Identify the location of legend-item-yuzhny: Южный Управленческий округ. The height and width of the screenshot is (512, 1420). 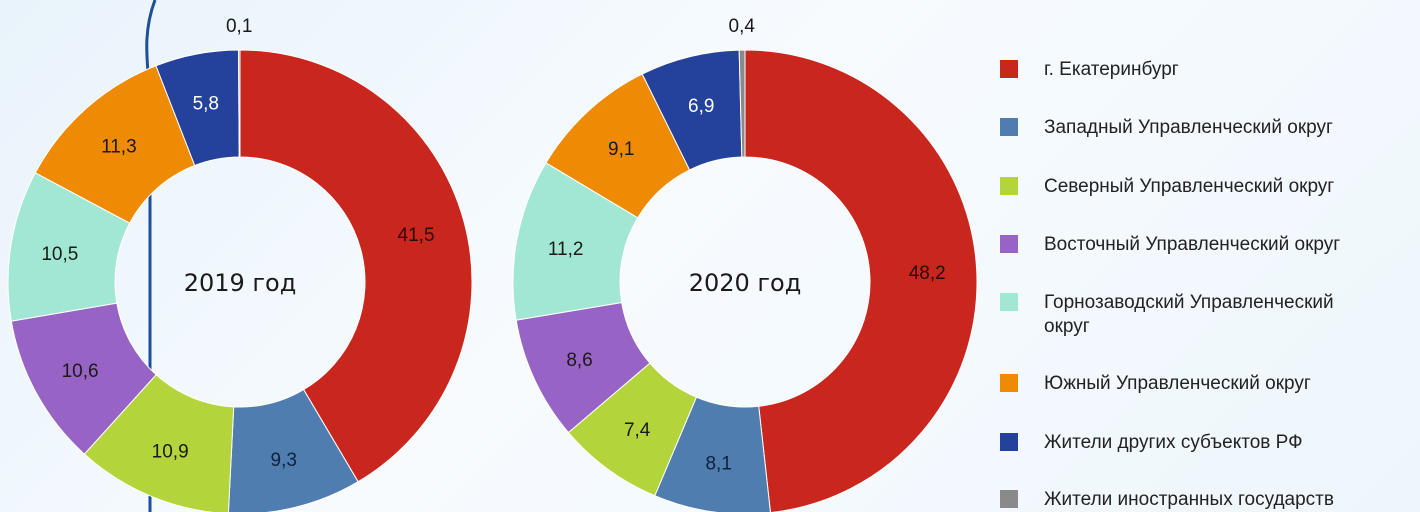
(1202, 384).